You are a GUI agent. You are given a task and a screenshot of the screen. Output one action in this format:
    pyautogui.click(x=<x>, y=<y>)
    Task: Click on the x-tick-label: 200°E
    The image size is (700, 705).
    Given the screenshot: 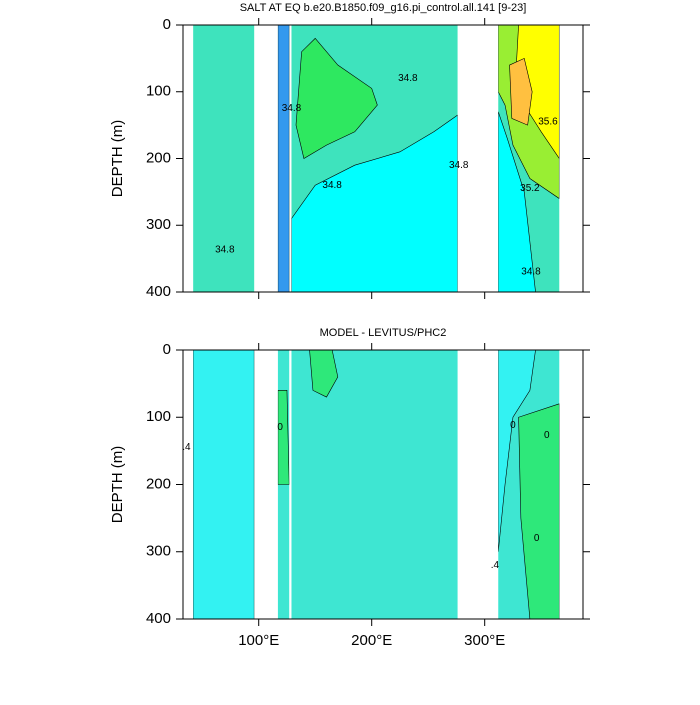 What is the action you would take?
    pyautogui.click(x=371, y=640)
    